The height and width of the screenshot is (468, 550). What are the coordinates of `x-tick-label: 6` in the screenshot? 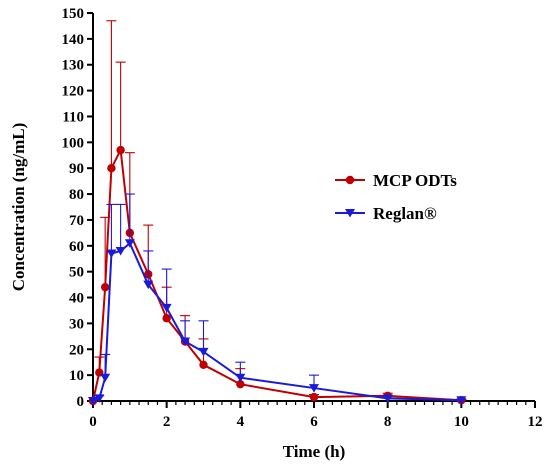 It's located at (314, 422).